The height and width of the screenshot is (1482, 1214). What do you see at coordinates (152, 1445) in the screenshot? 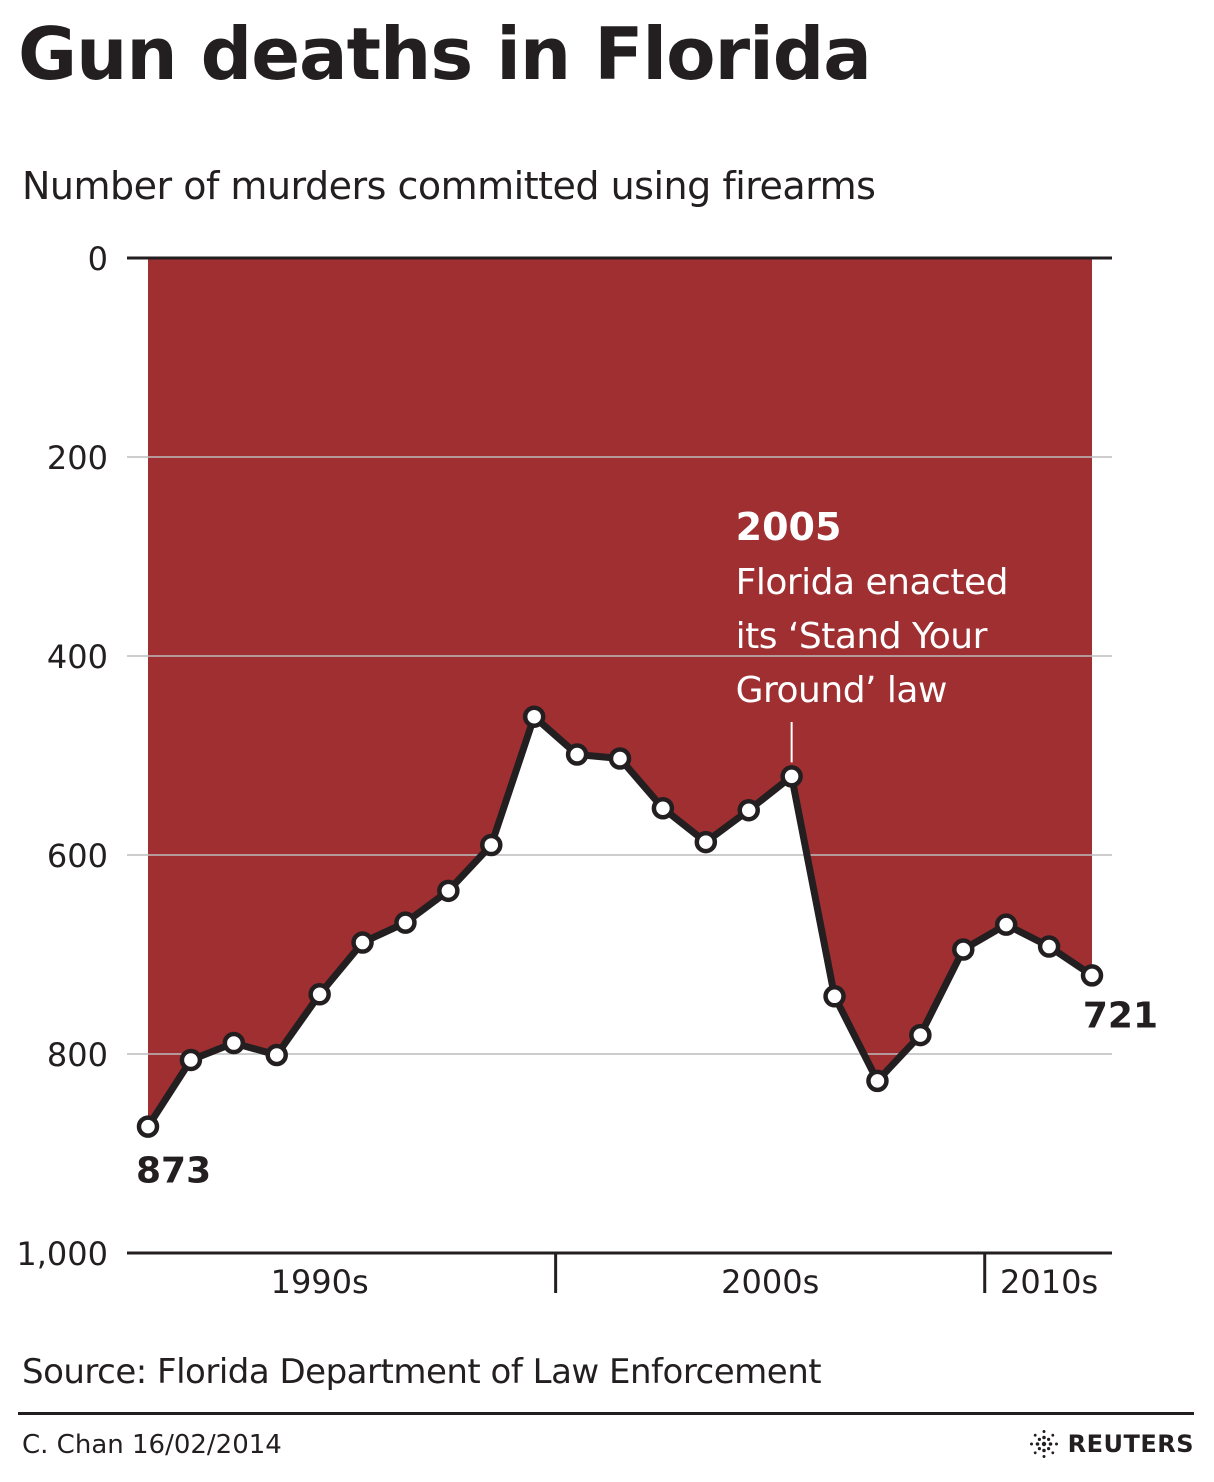
I see `credit-line: C. Chan 16/02/2014` at bounding box center [152, 1445].